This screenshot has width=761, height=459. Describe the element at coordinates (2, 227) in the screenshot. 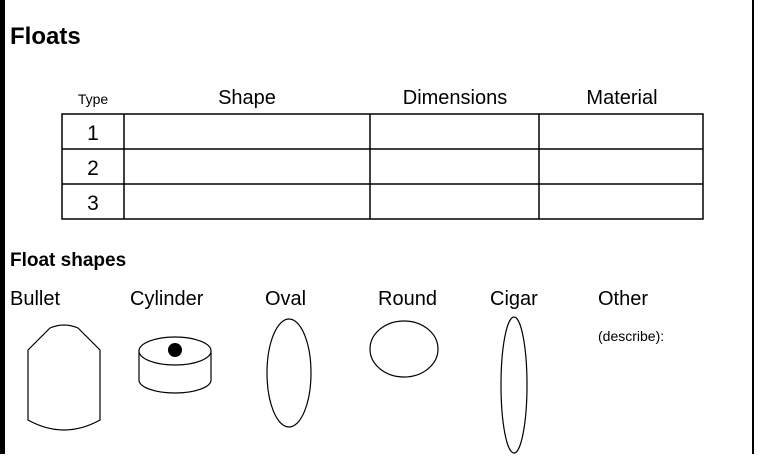

I see `left-border` at that location.